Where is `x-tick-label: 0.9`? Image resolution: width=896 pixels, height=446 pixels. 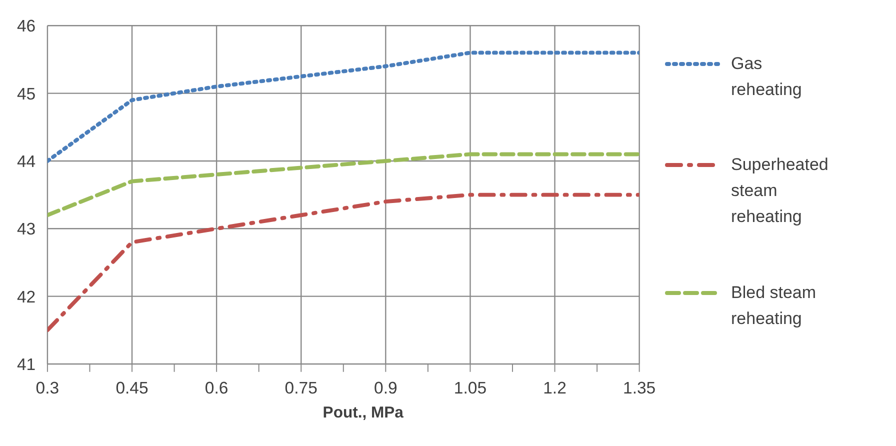 x-tick-label: 0.9 is located at coordinates (386, 388).